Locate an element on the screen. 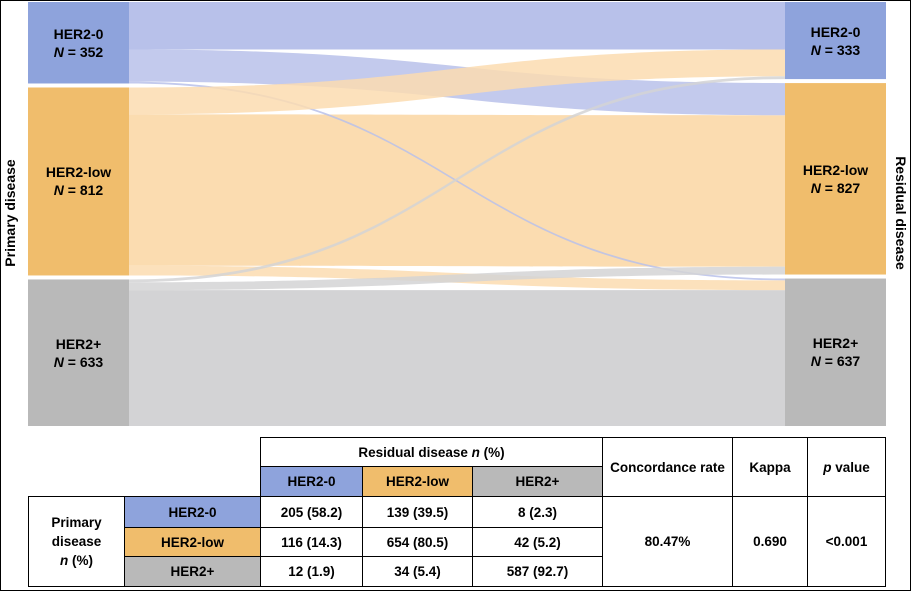 Image resolution: width=913 pixels, height=593 pixels. row-label-her2-0: HER2-0 is located at coordinates (192, 512).